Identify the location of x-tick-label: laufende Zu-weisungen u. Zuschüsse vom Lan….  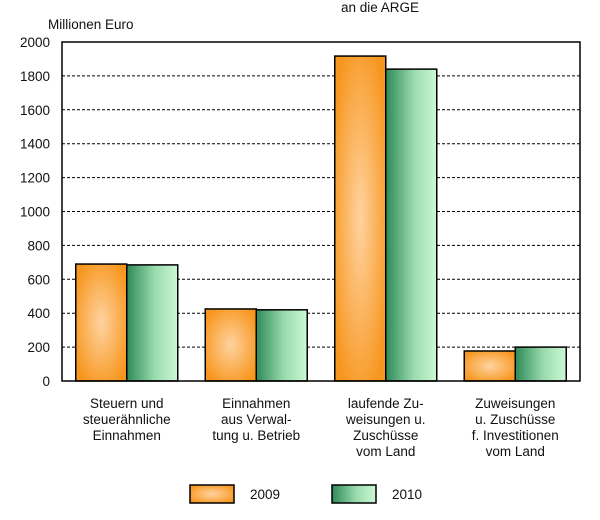
(385, 427).